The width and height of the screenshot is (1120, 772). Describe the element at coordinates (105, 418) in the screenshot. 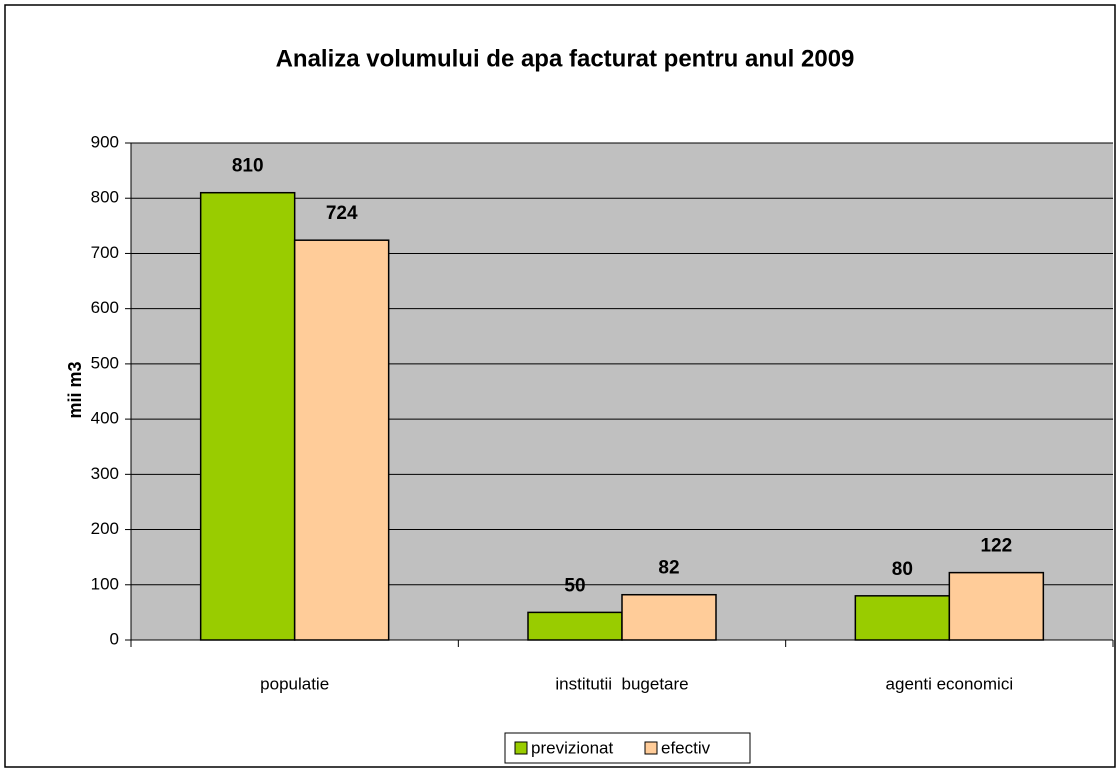

I see `y-tick-label: 400` at that location.